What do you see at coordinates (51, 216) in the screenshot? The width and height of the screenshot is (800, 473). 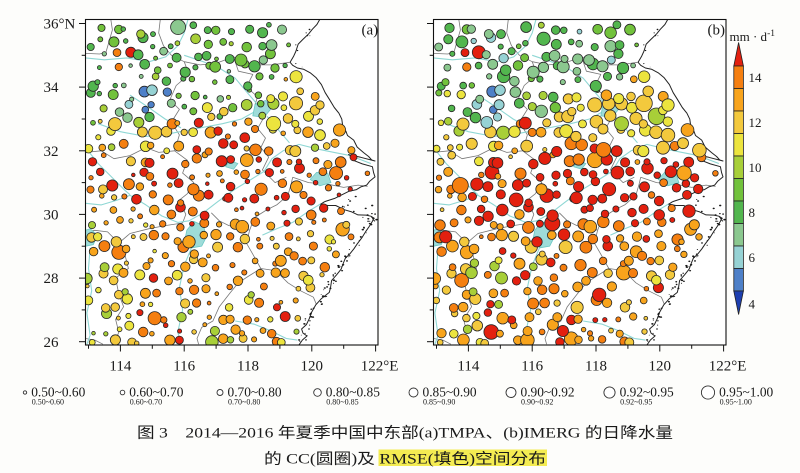 I see `svg-text: 30` at bounding box center [51, 216].